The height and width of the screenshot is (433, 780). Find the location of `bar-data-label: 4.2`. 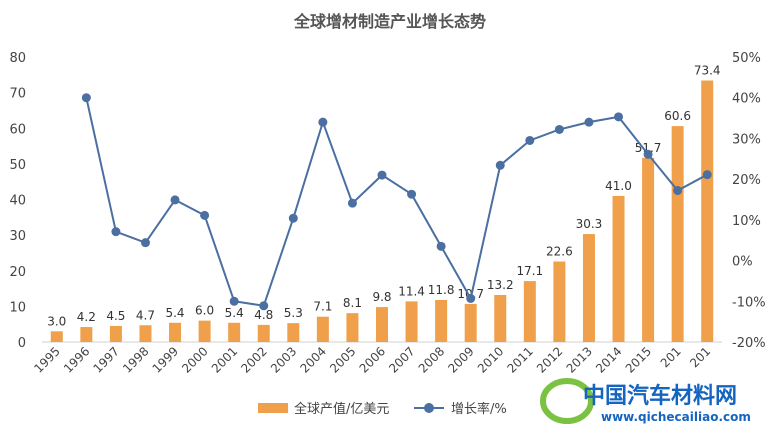

bar-data-label: 4.2 is located at coordinates (86, 317).